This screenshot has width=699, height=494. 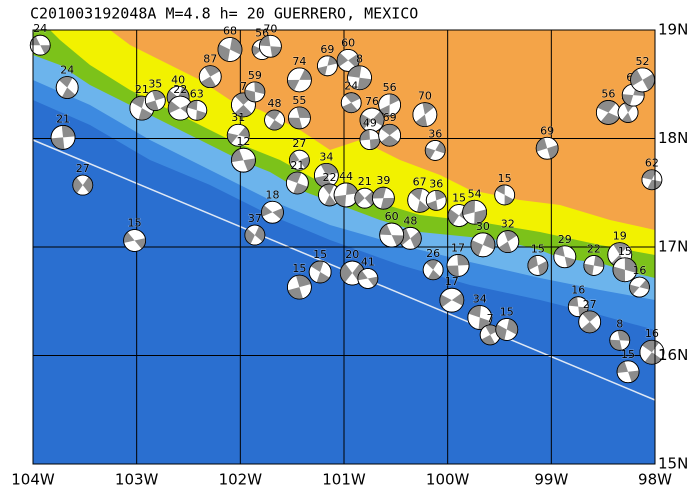 I want to click on lon-label: 104W, so click(x=33, y=480).